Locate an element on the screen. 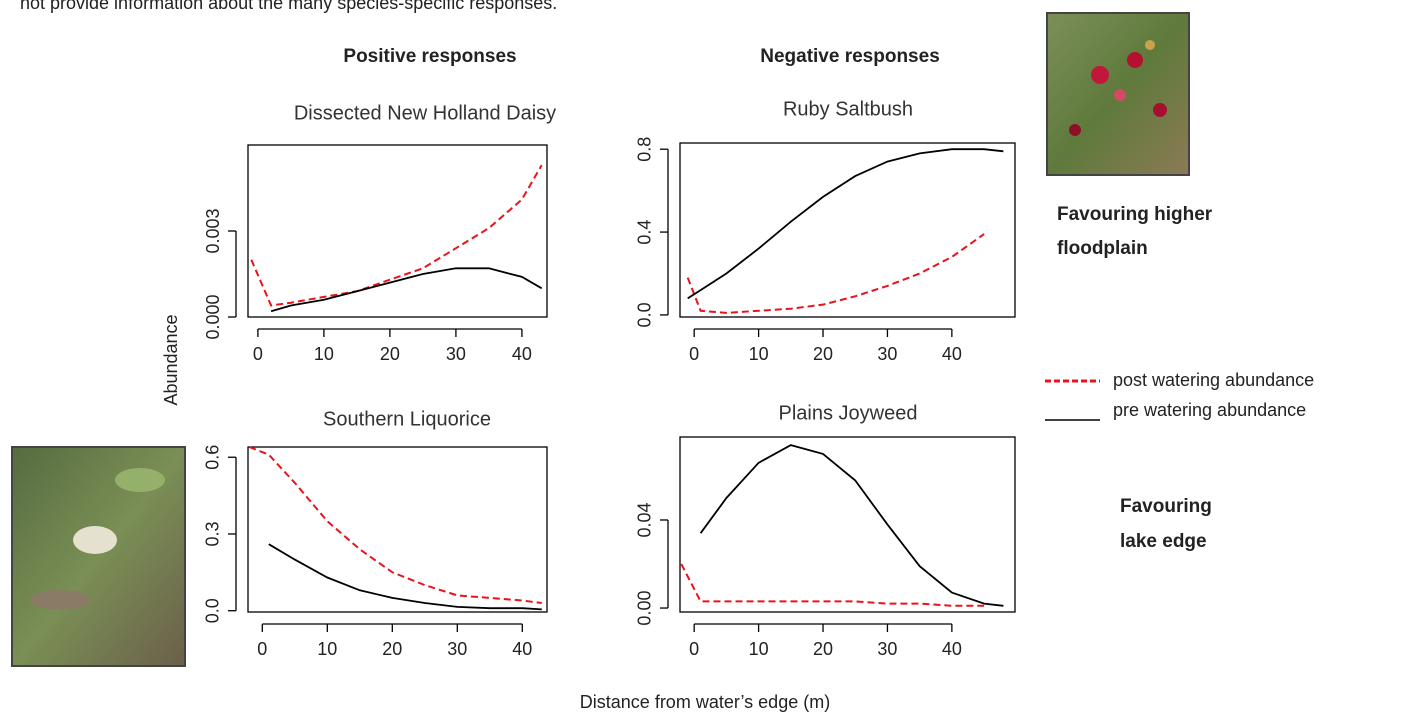  chart-title: Ruby Saltbush is located at coordinates (848, 109).